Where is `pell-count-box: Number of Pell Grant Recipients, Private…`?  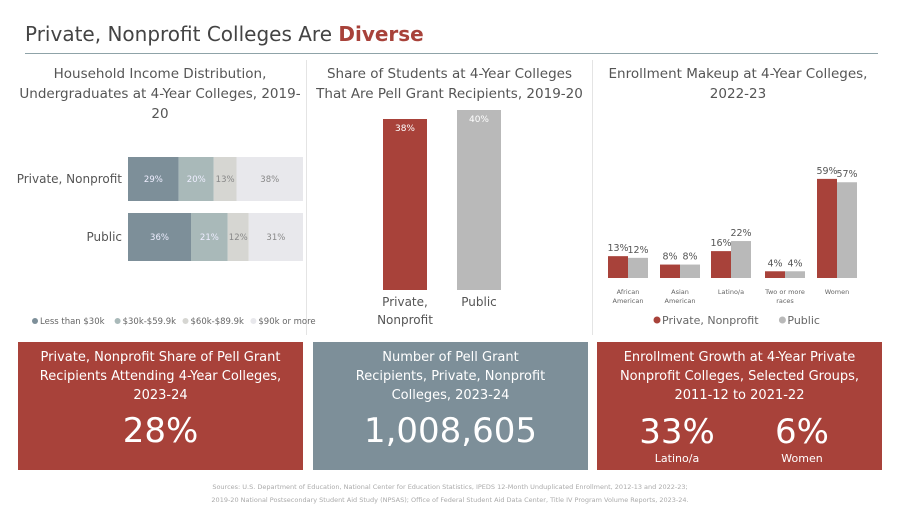 pell-count-box: Number of Pell Grant Recipients, Private… is located at coordinates (450, 406).